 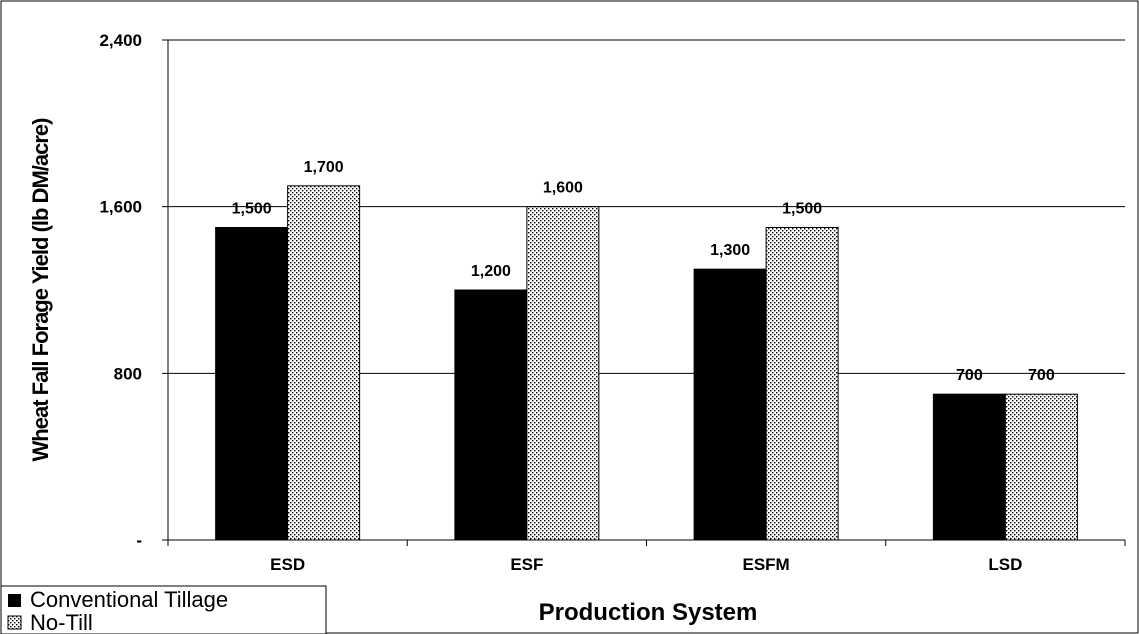 What do you see at coordinates (61, 622) in the screenshot?
I see `legend-label-no-till: No-Till` at bounding box center [61, 622].